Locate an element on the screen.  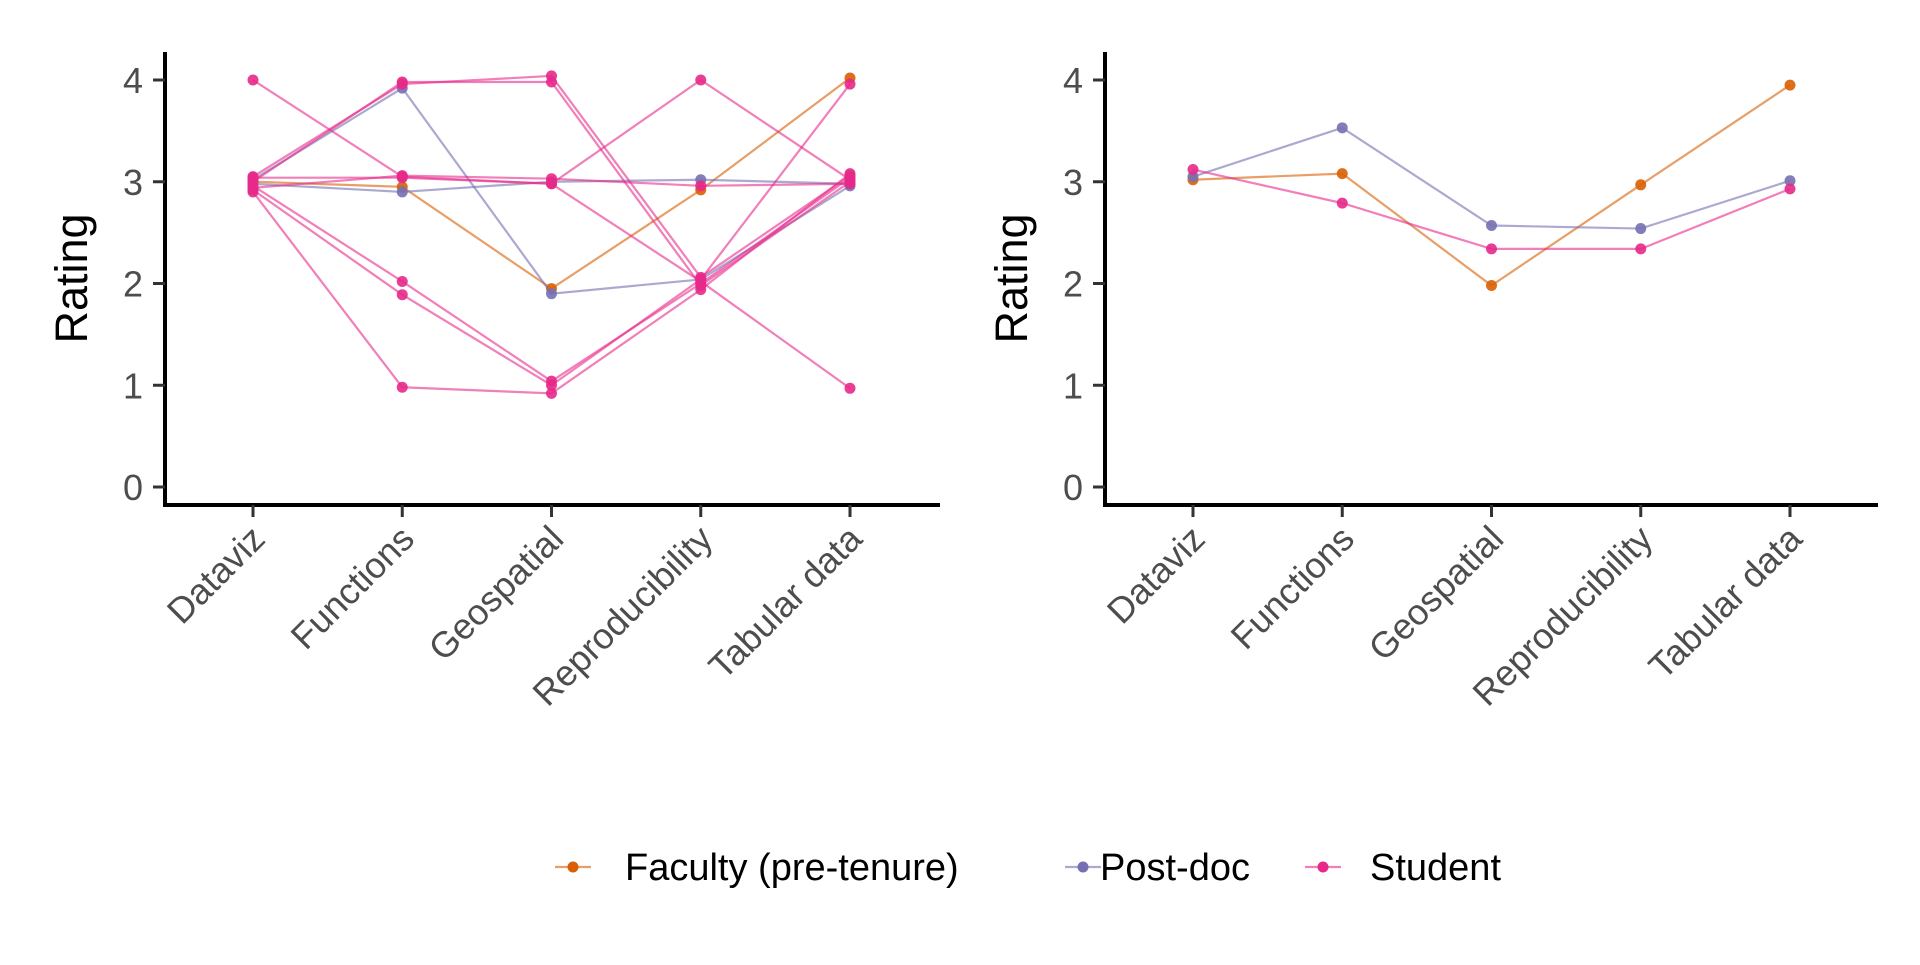
legend-item-post-doc: Post-doc is located at coordinates (1157, 868).